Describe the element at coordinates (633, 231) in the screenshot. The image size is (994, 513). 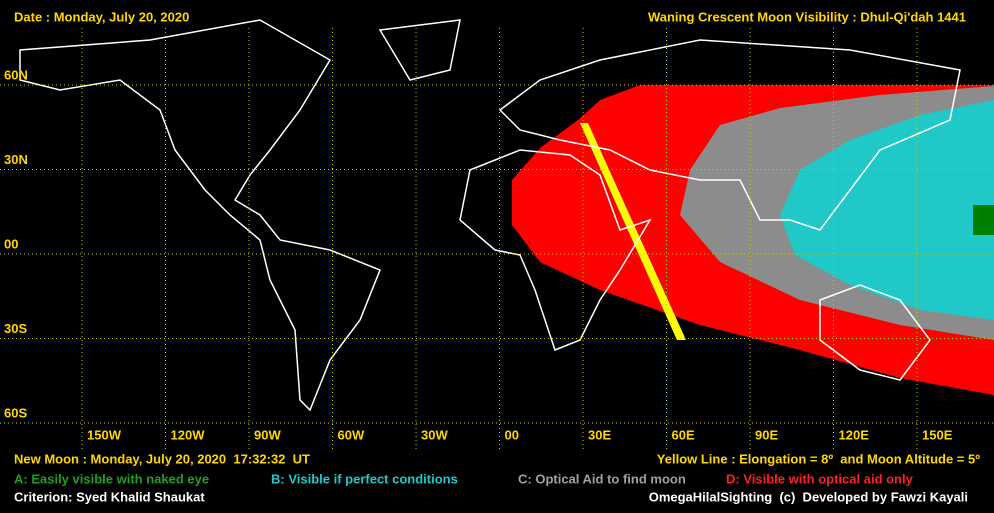
I see `yellow-line` at that location.